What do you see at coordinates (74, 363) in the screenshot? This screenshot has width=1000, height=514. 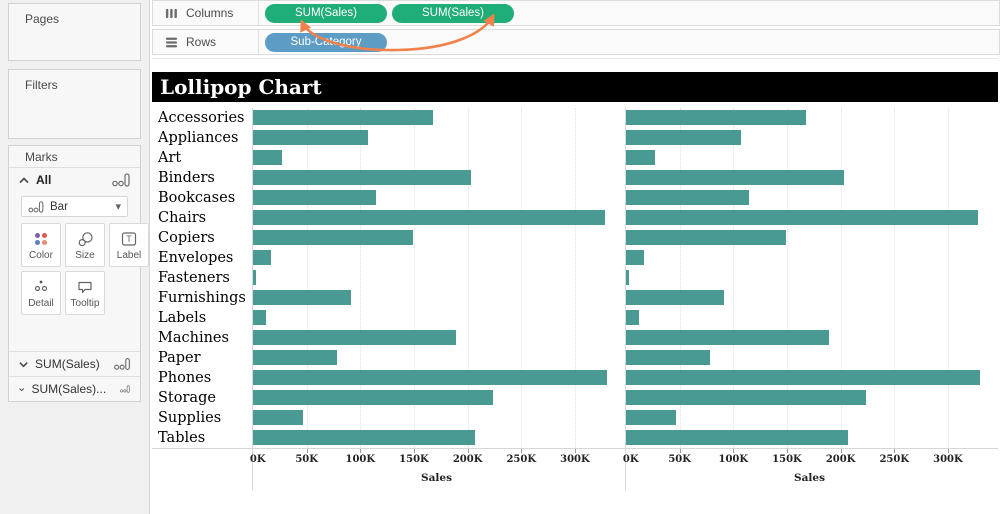 I see `marks-card-sum-sales-1: SUM(Sales)` at bounding box center [74, 363].